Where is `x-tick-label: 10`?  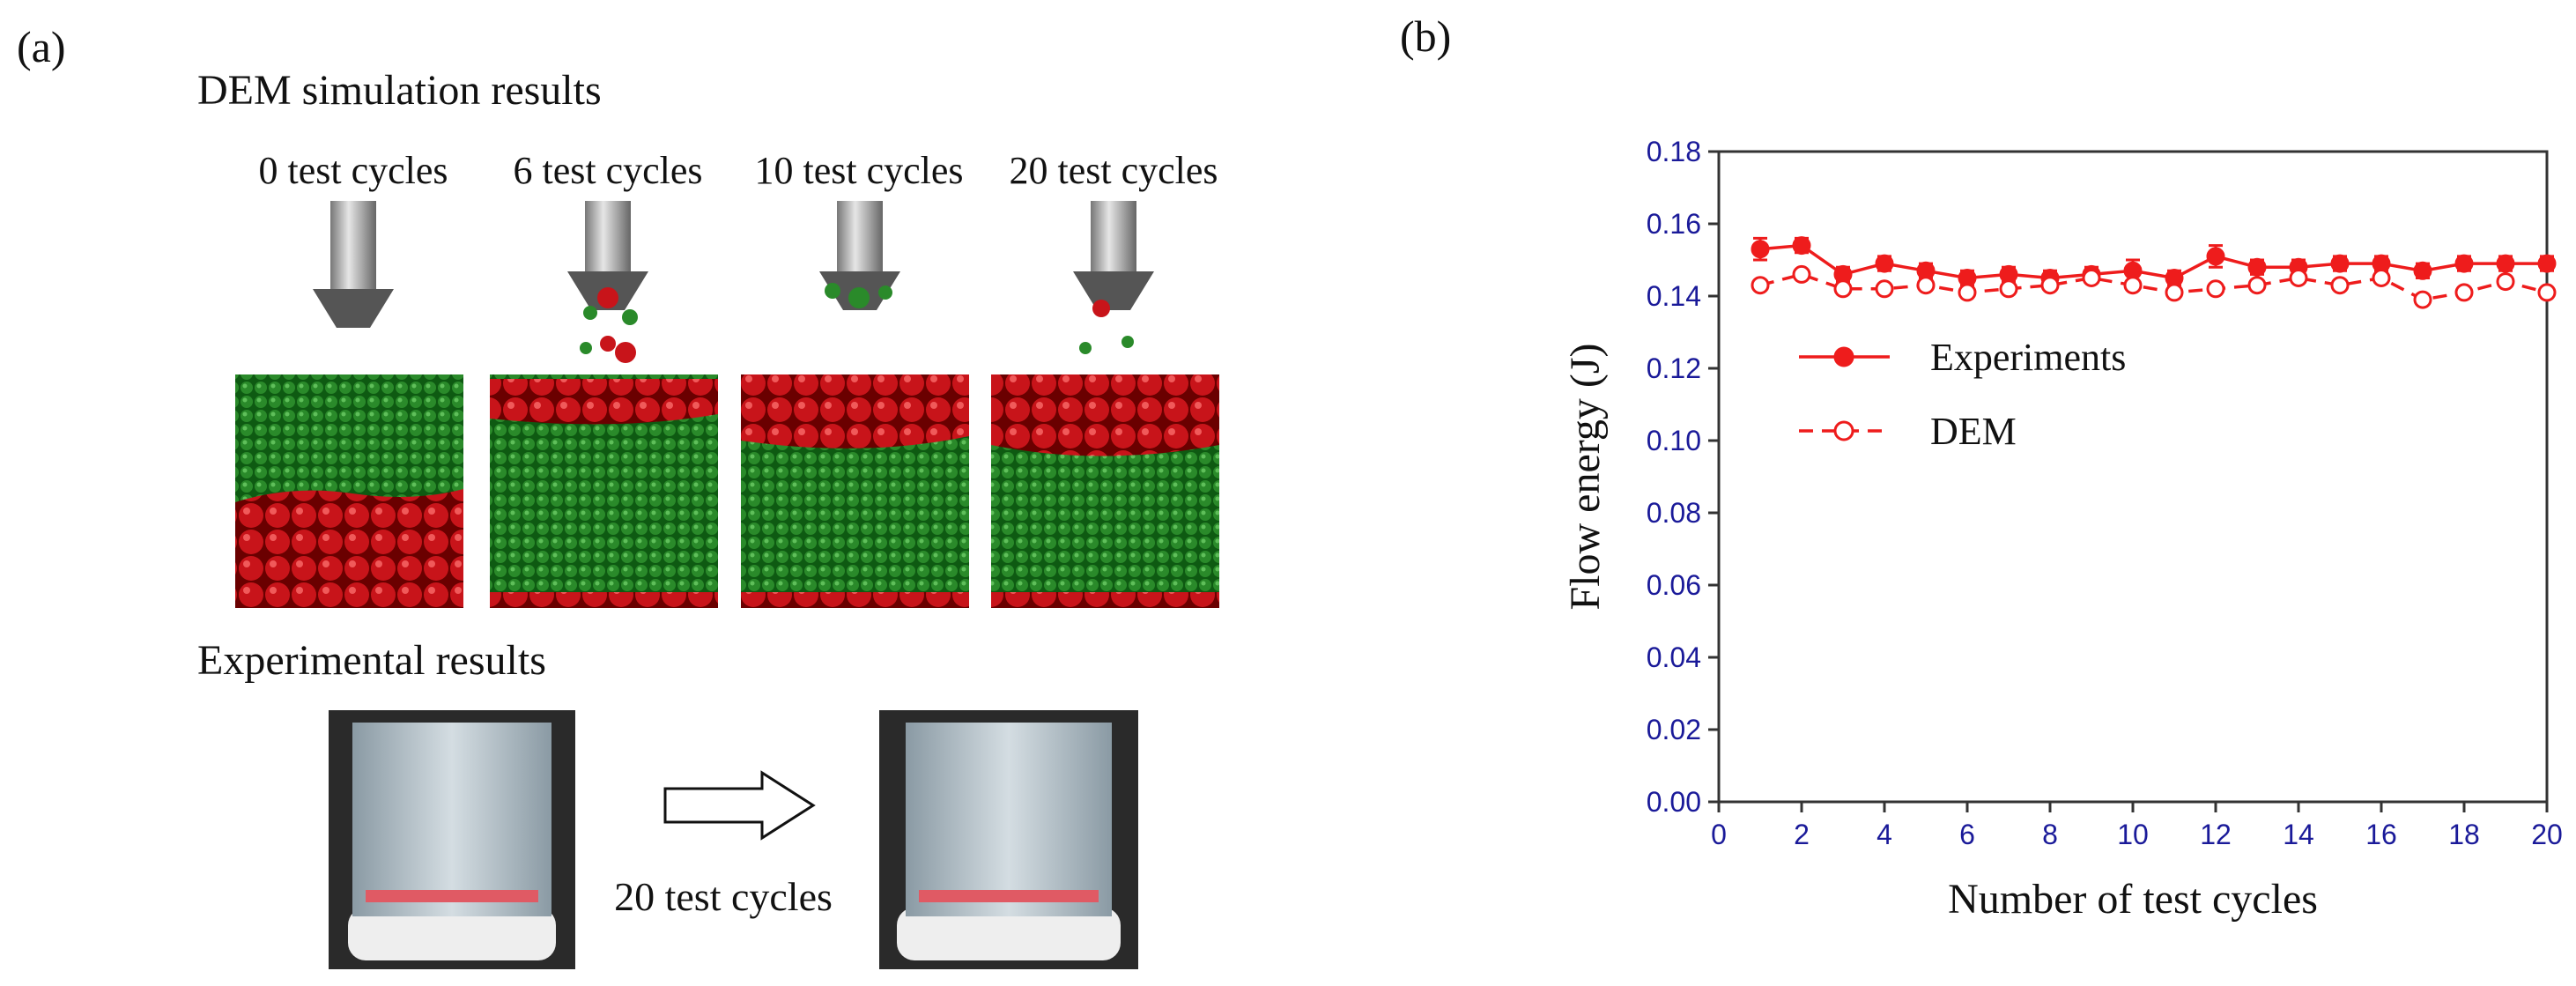 x-tick-label: 10 is located at coordinates (2133, 834).